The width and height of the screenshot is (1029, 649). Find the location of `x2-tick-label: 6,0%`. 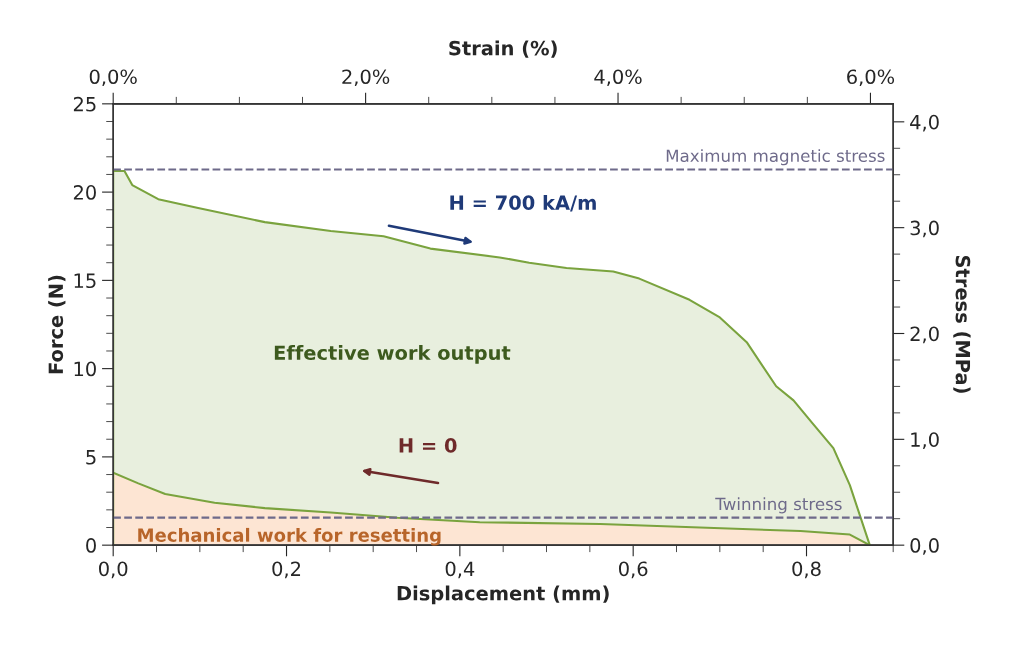

x2-tick-label: 6,0% is located at coordinates (871, 78).